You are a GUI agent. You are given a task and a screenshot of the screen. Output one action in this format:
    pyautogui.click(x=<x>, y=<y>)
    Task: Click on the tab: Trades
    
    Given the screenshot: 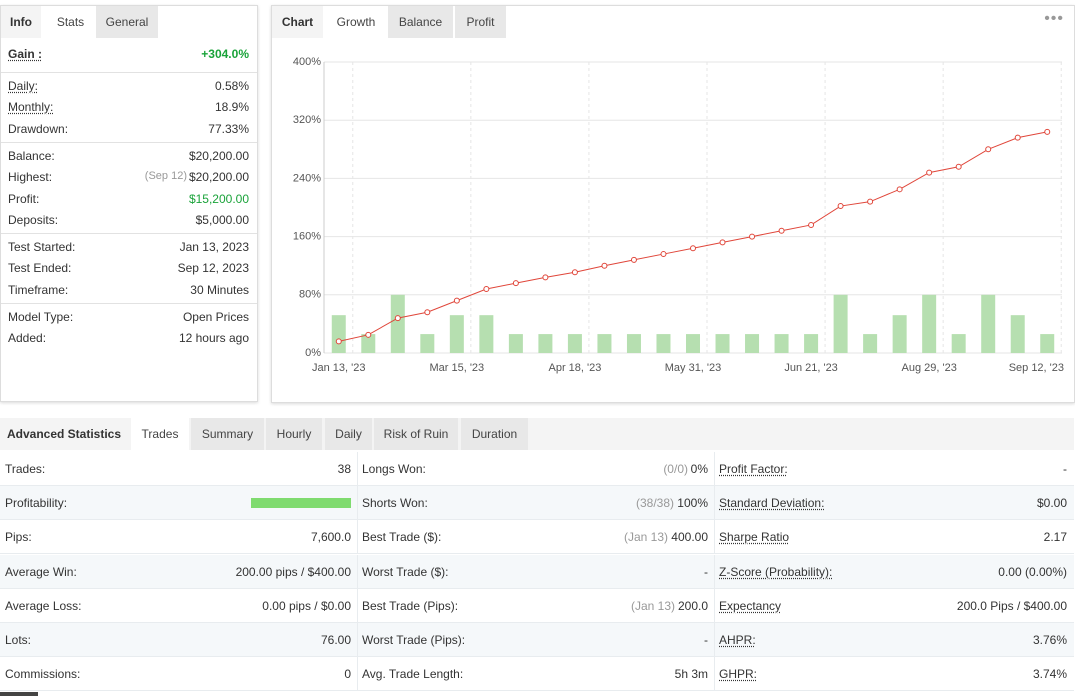 What is the action you would take?
    pyautogui.click(x=160, y=434)
    